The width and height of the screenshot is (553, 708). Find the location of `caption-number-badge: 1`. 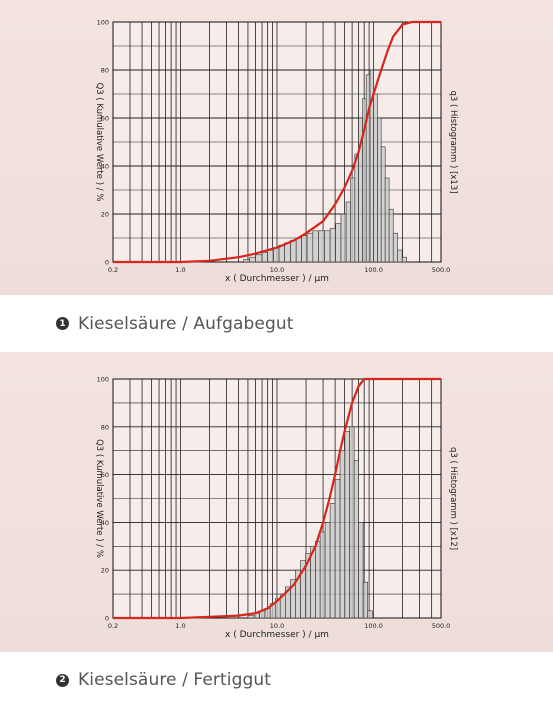

caption-number-badge: 1 is located at coordinates (62, 323).